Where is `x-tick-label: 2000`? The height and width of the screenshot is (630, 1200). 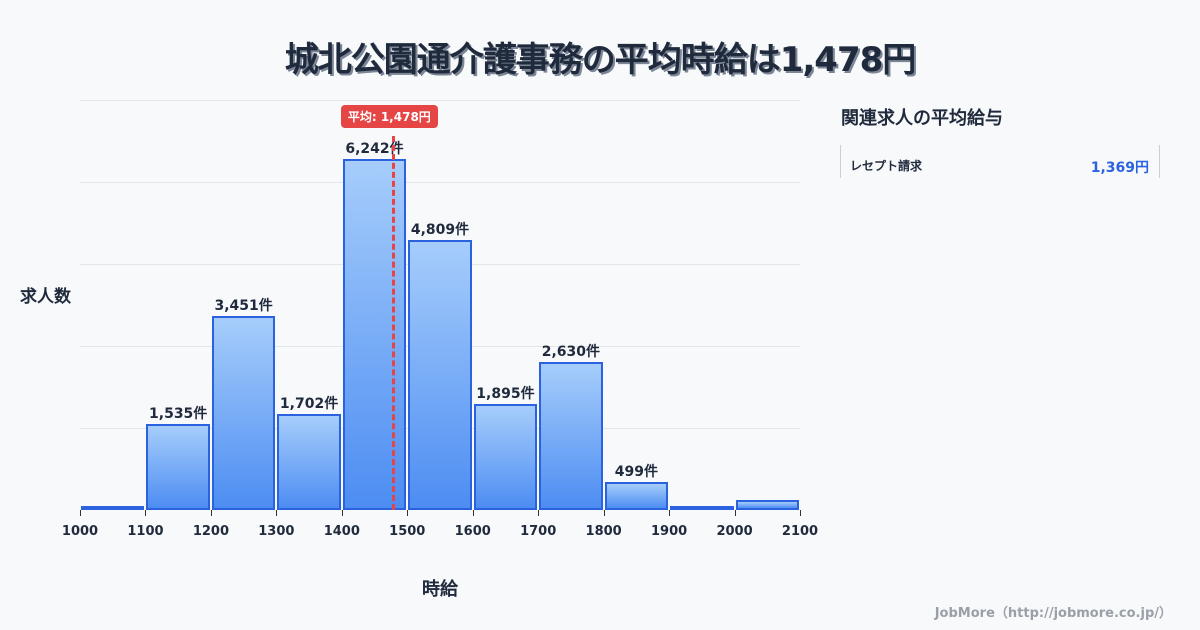 x-tick-label: 2000 is located at coordinates (734, 531).